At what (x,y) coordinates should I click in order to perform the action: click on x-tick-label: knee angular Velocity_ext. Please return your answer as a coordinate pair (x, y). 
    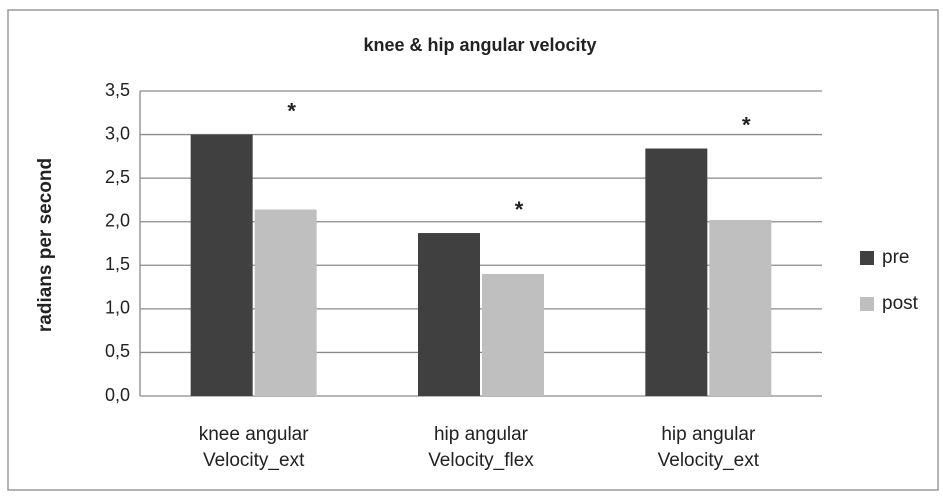
    Looking at the image, I should click on (253, 447).